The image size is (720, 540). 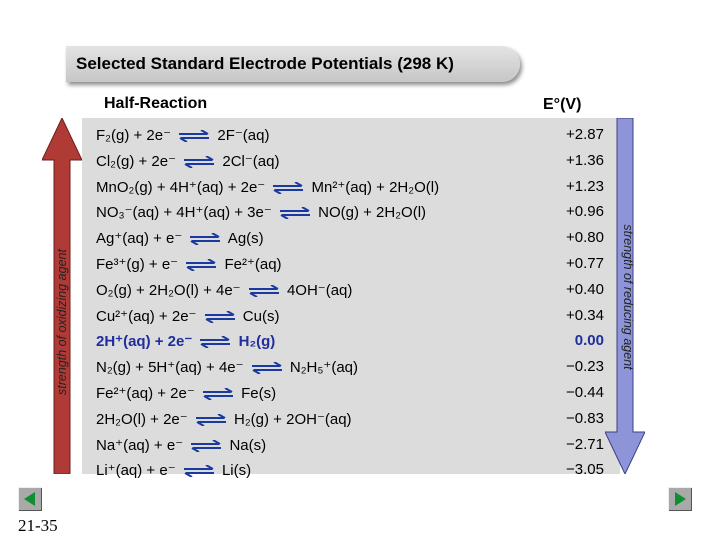 I want to click on potential-value: −2.71, so click(x=585, y=444).